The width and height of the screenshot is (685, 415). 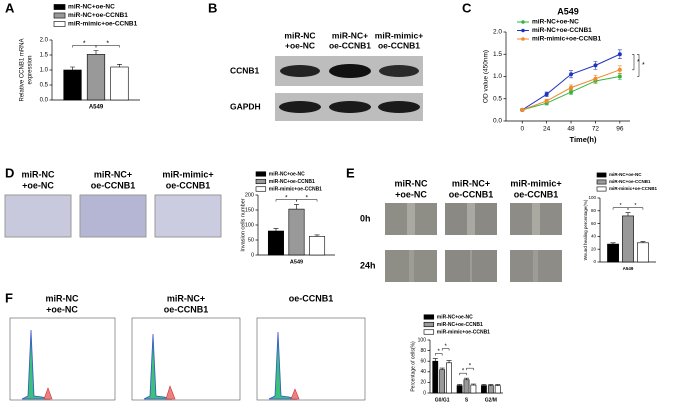 I want to click on y-tick-label: 20, so click(x=423, y=383).